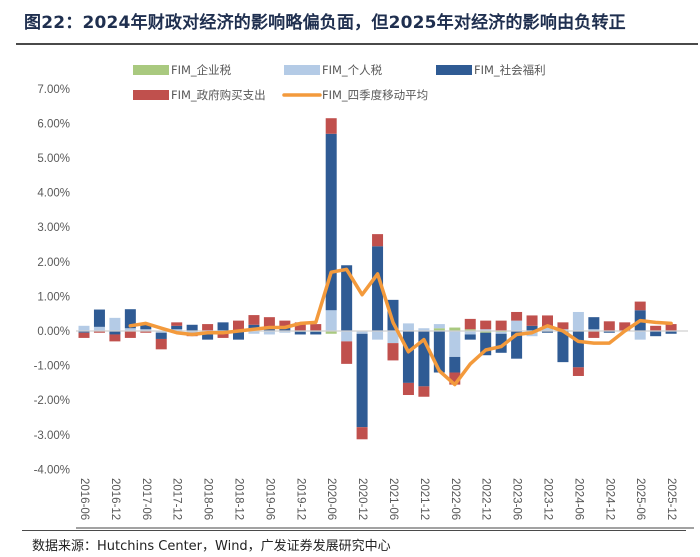 The image size is (700, 557). I want to click on x-tick-label: 2025-06, so click(640, 499).